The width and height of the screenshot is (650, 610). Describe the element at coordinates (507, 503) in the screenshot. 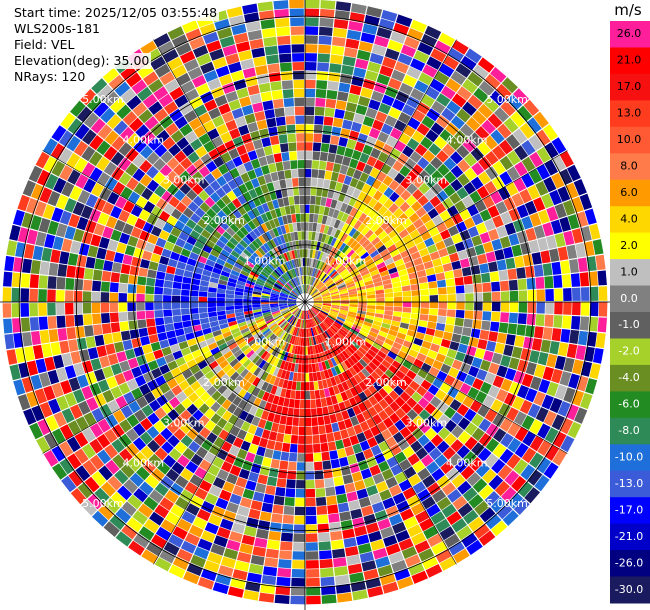

I see `range-label: 5.00km` at that location.